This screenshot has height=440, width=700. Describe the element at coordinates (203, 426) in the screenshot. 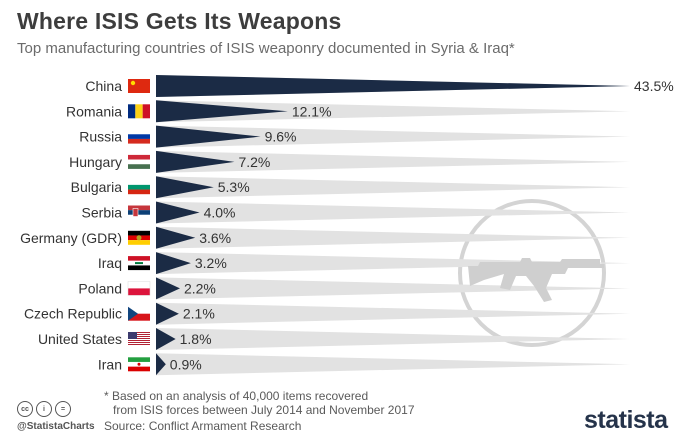

I see `source-text: Source: Conflict Armament Research` at that location.